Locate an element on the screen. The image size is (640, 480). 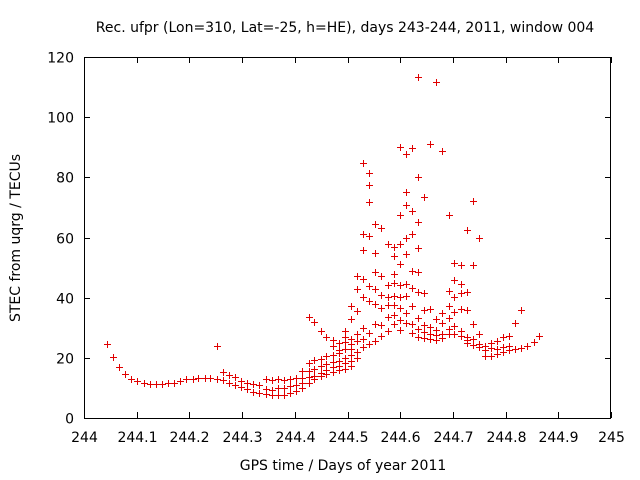
x-tick-label: 244.8 is located at coordinates (506, 438).